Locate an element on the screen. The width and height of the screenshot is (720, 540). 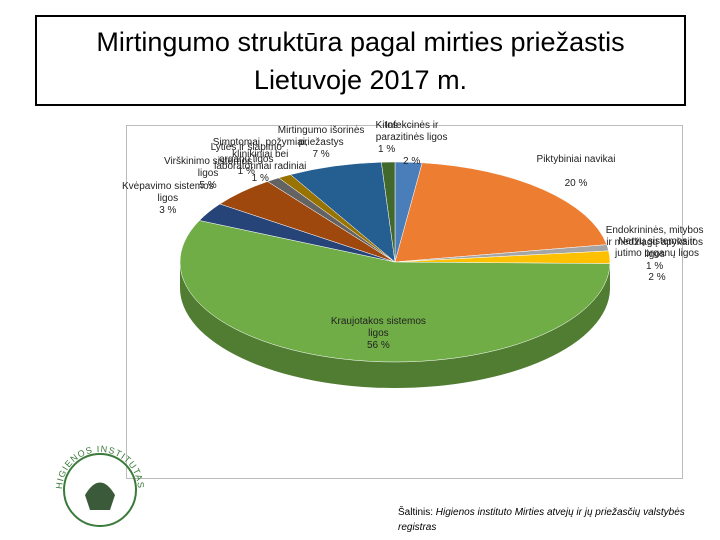
category-label: Kraujotakos sistemos ligos is located at coordinates (378, 328).